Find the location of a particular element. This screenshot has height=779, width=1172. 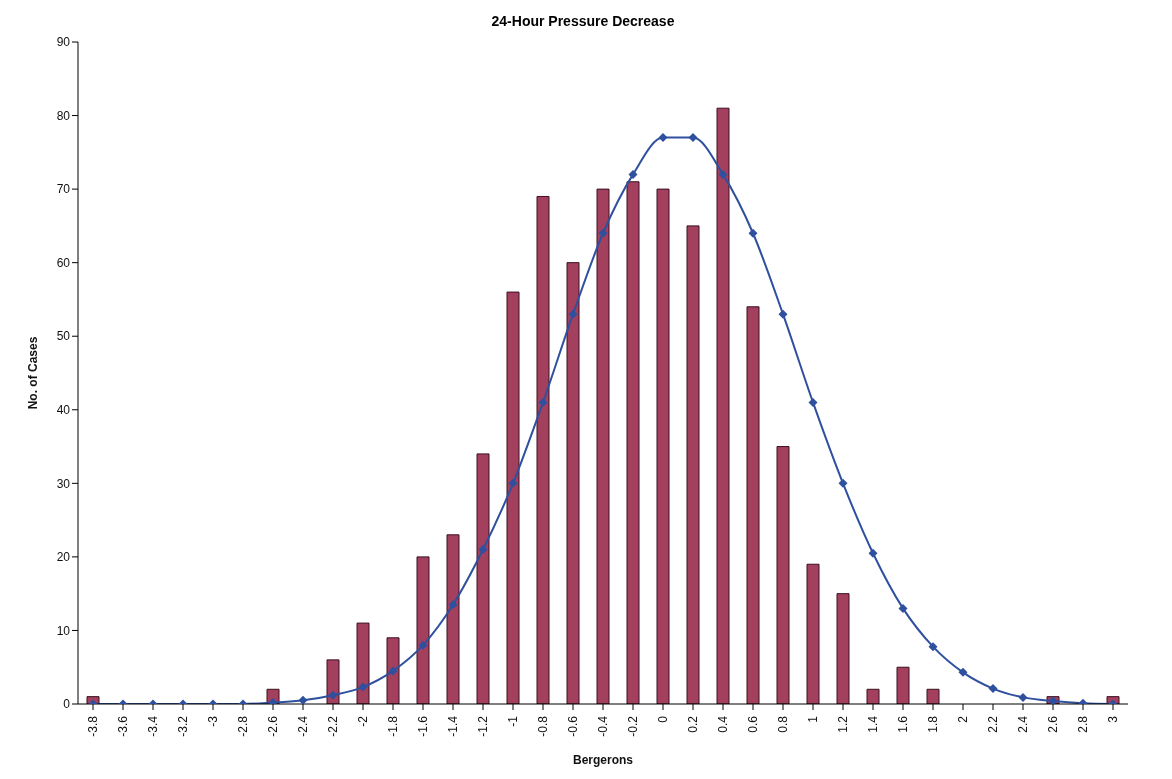

x-tick-label: -2.8 is located at coordinates (243, 726).